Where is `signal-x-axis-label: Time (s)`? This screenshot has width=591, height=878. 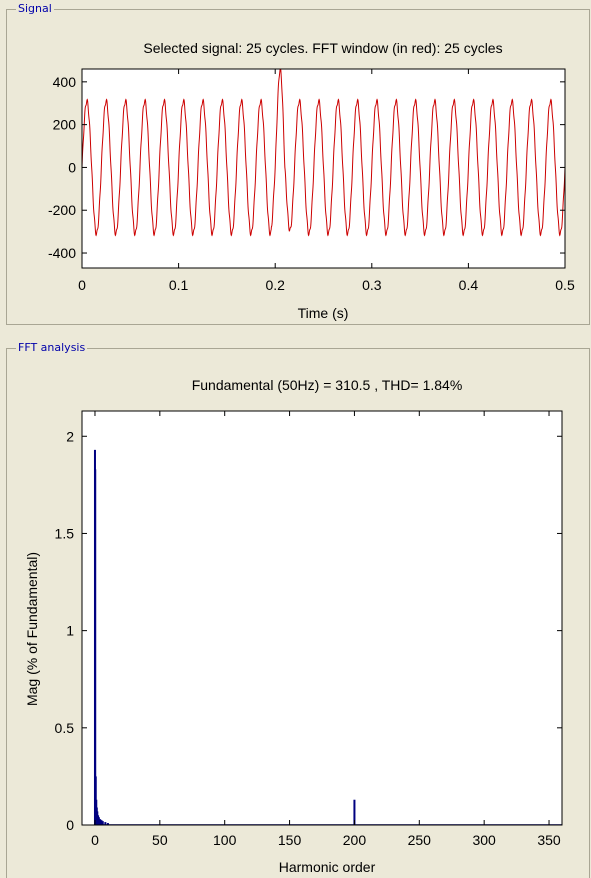
signal-x-axis-label: Time (s) is located at coordinates (323, 313).